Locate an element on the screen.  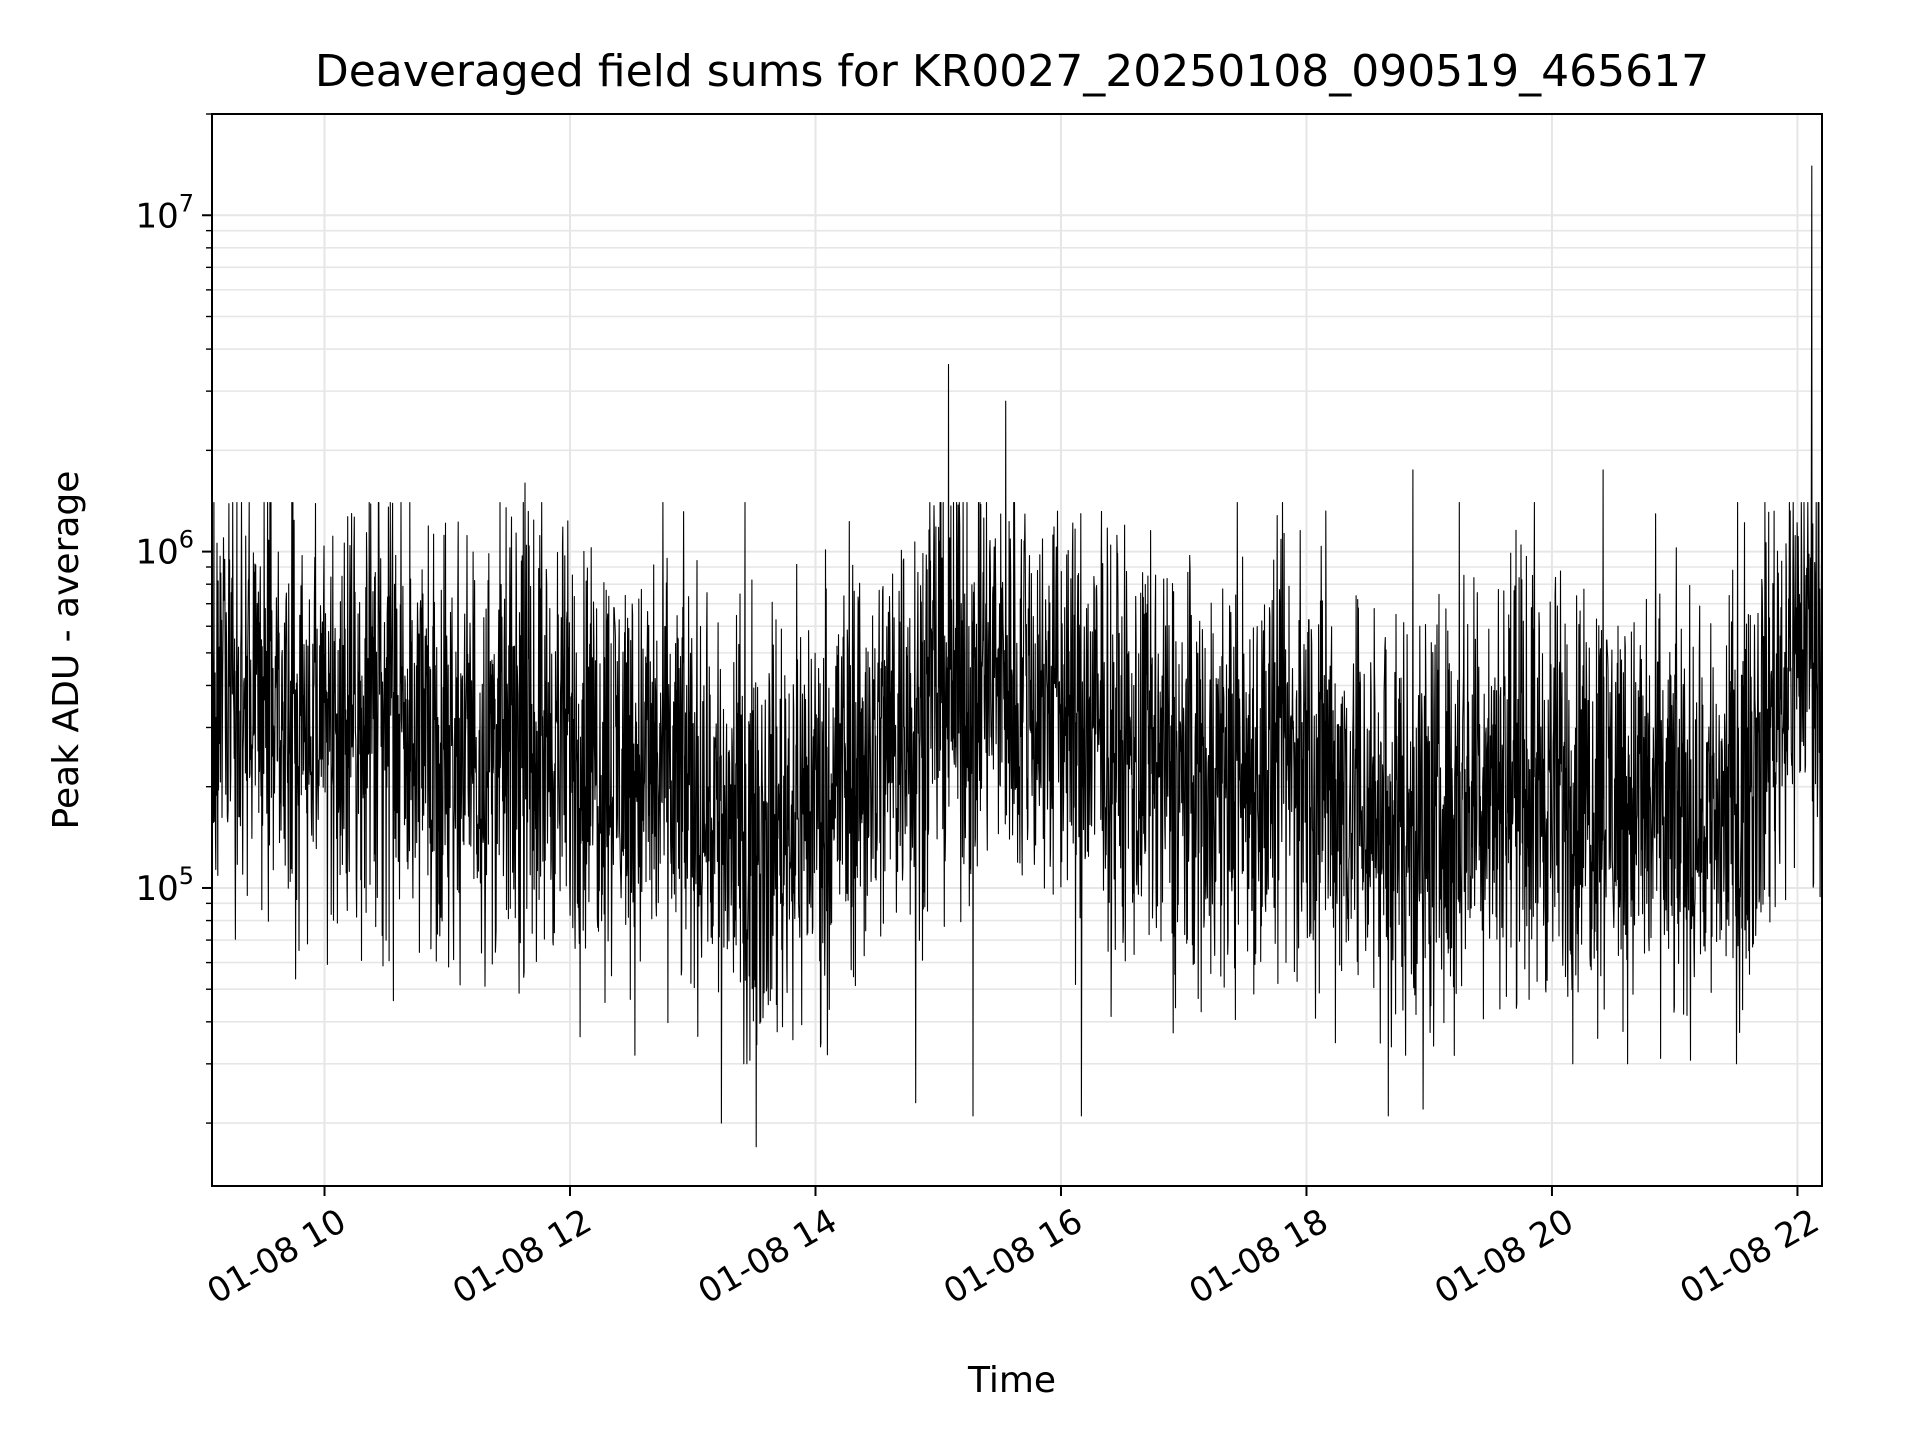
y-axis-ticks: 10⁵ 10⁶ 10⁷ is located at coordinates (173, 618).